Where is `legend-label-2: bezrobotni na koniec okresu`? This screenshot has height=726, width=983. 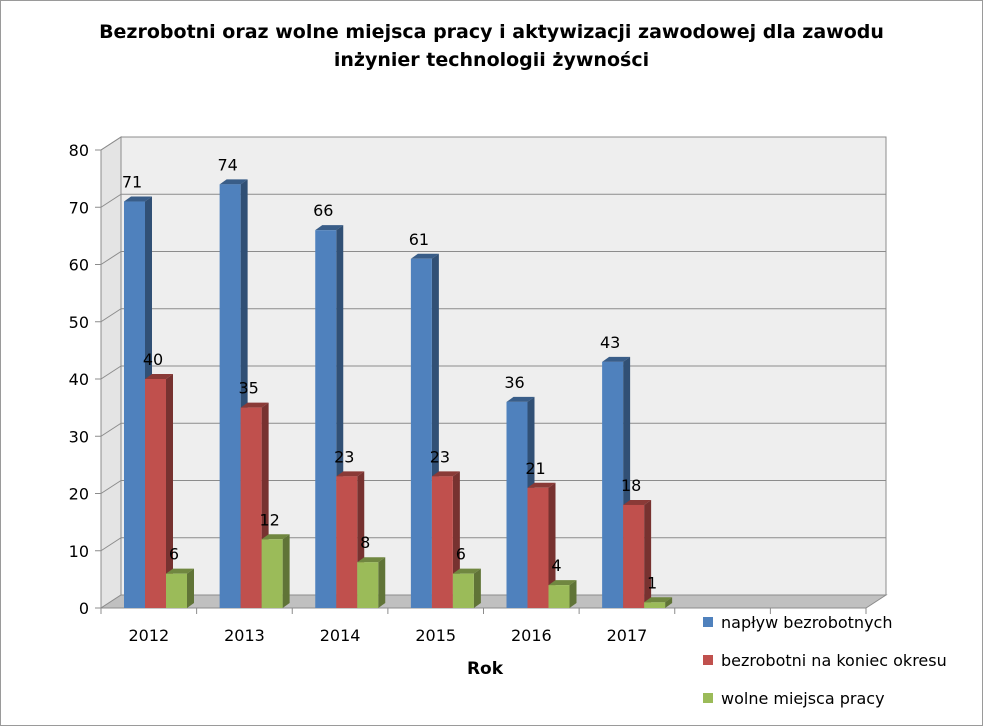
legend-label-2: bezrobotni na koniec okresu is located at coordinates (834, 660).